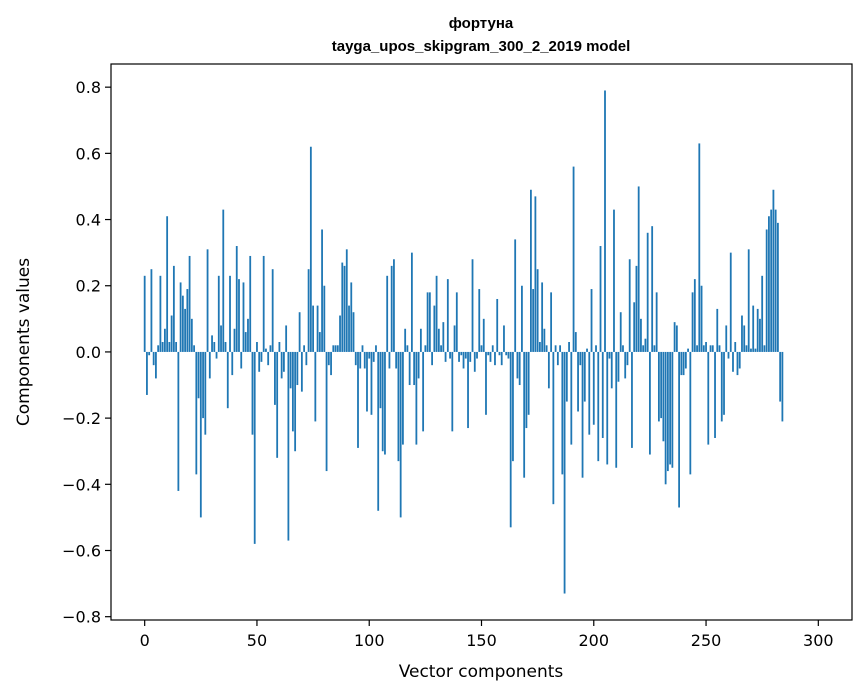 The width and height of the screenshot is (867, 696). What do you see at coordinates (145, 640) in the screenshot?
I see `x-tick-label: 0` at bounding box center [145, 640].